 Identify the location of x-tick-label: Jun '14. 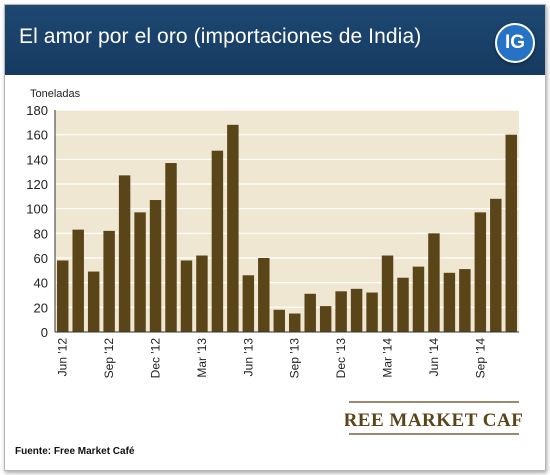
(434, 357).